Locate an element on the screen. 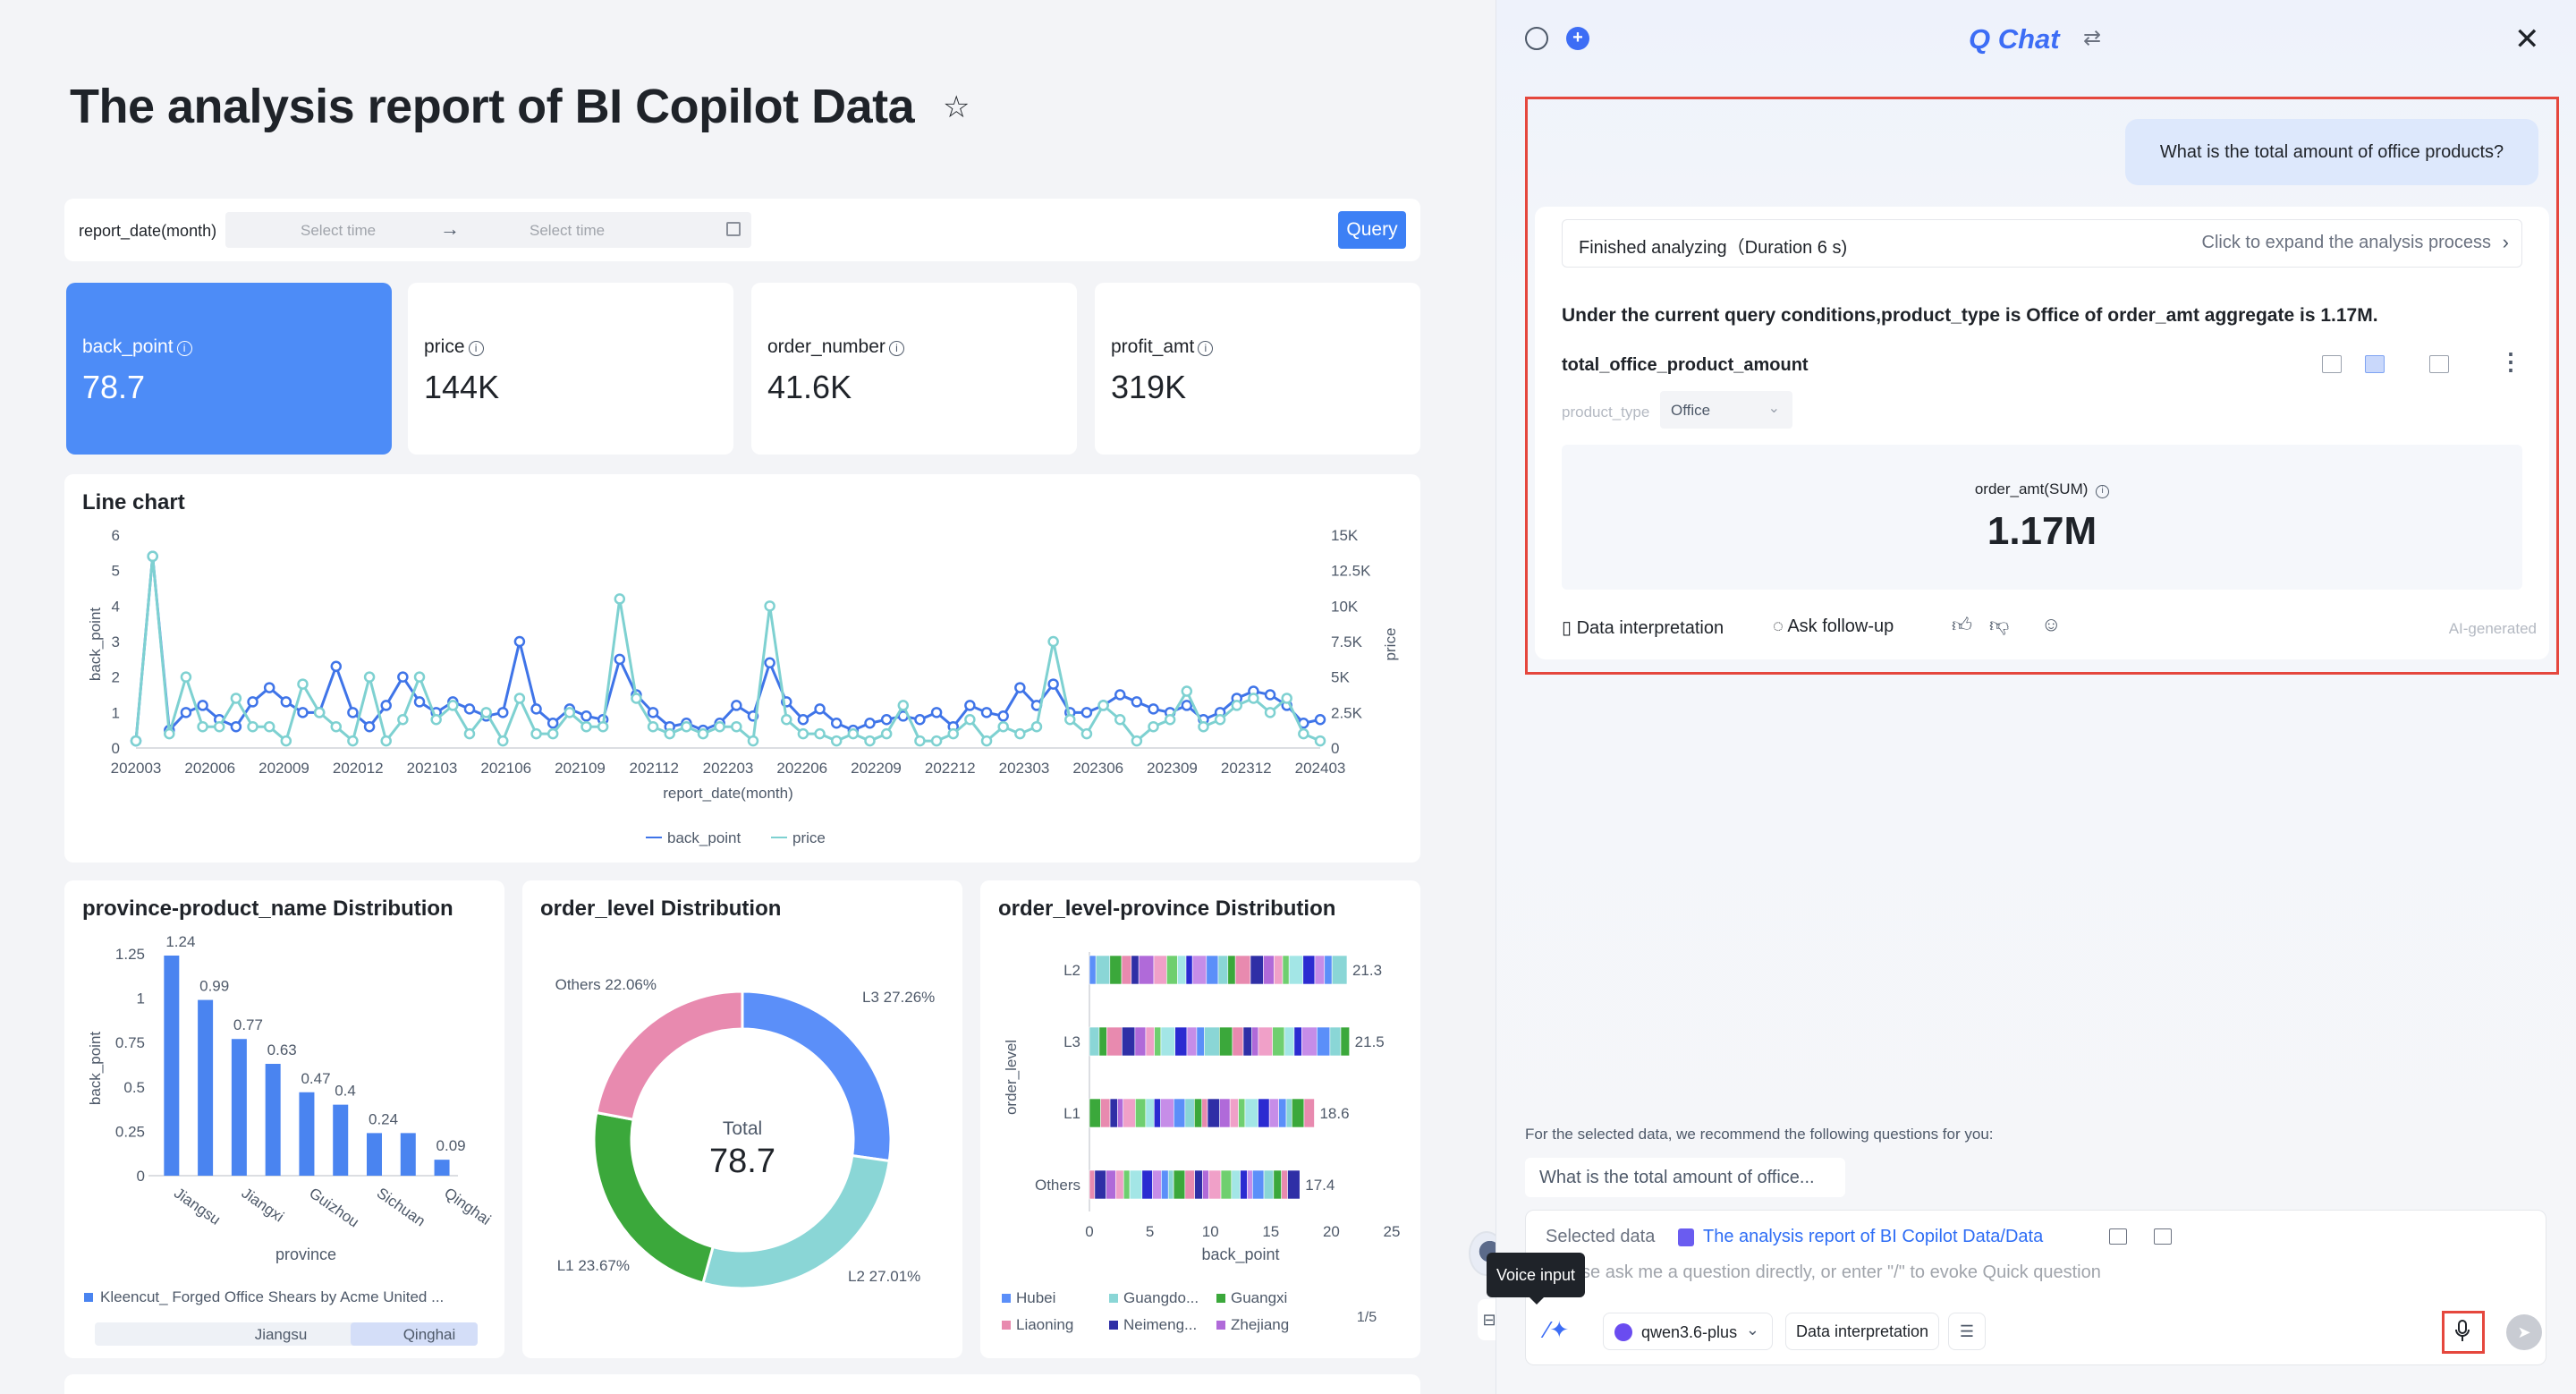 This screenshot has height=1394, width=2576. list-icon: ☰ is located at coordinates (1967, 1331).